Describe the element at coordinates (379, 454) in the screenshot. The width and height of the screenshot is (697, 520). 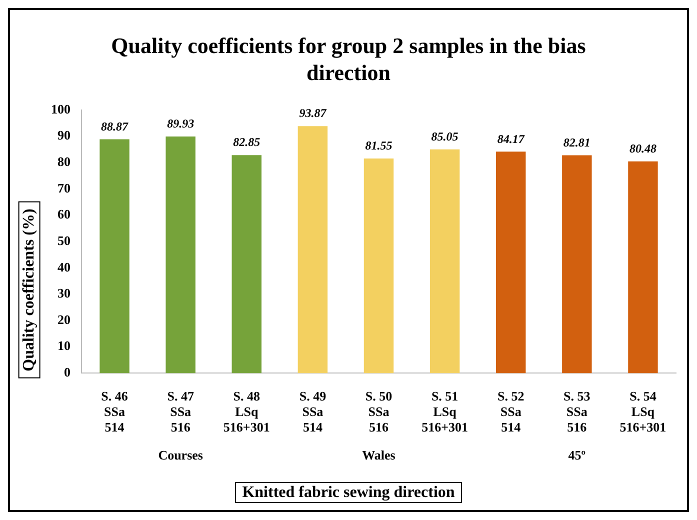
I see `text: Wales` at that location.